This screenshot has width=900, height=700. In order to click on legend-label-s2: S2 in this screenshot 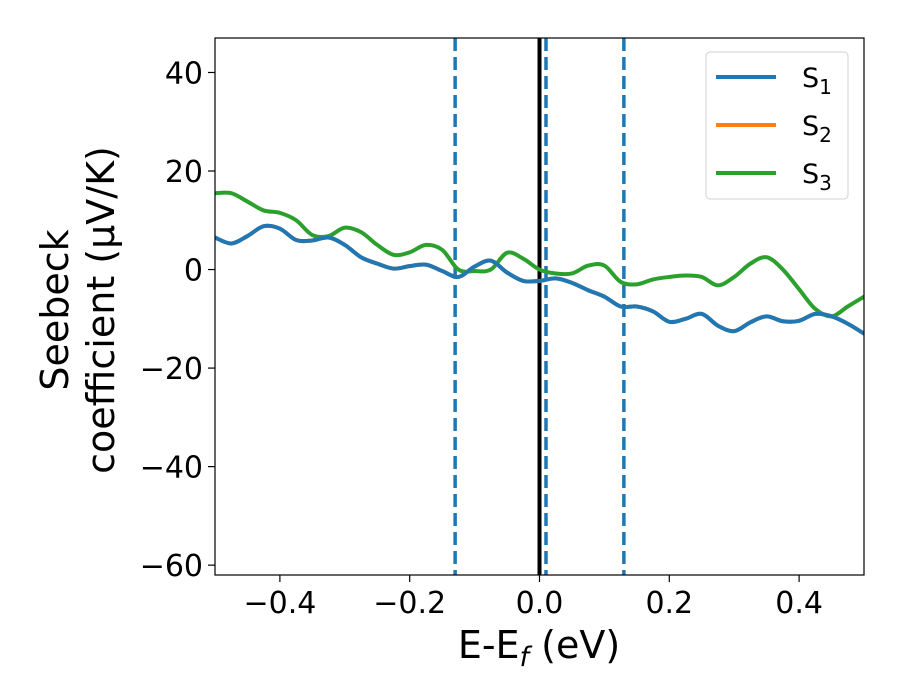, I will do `click(817, 129)`.